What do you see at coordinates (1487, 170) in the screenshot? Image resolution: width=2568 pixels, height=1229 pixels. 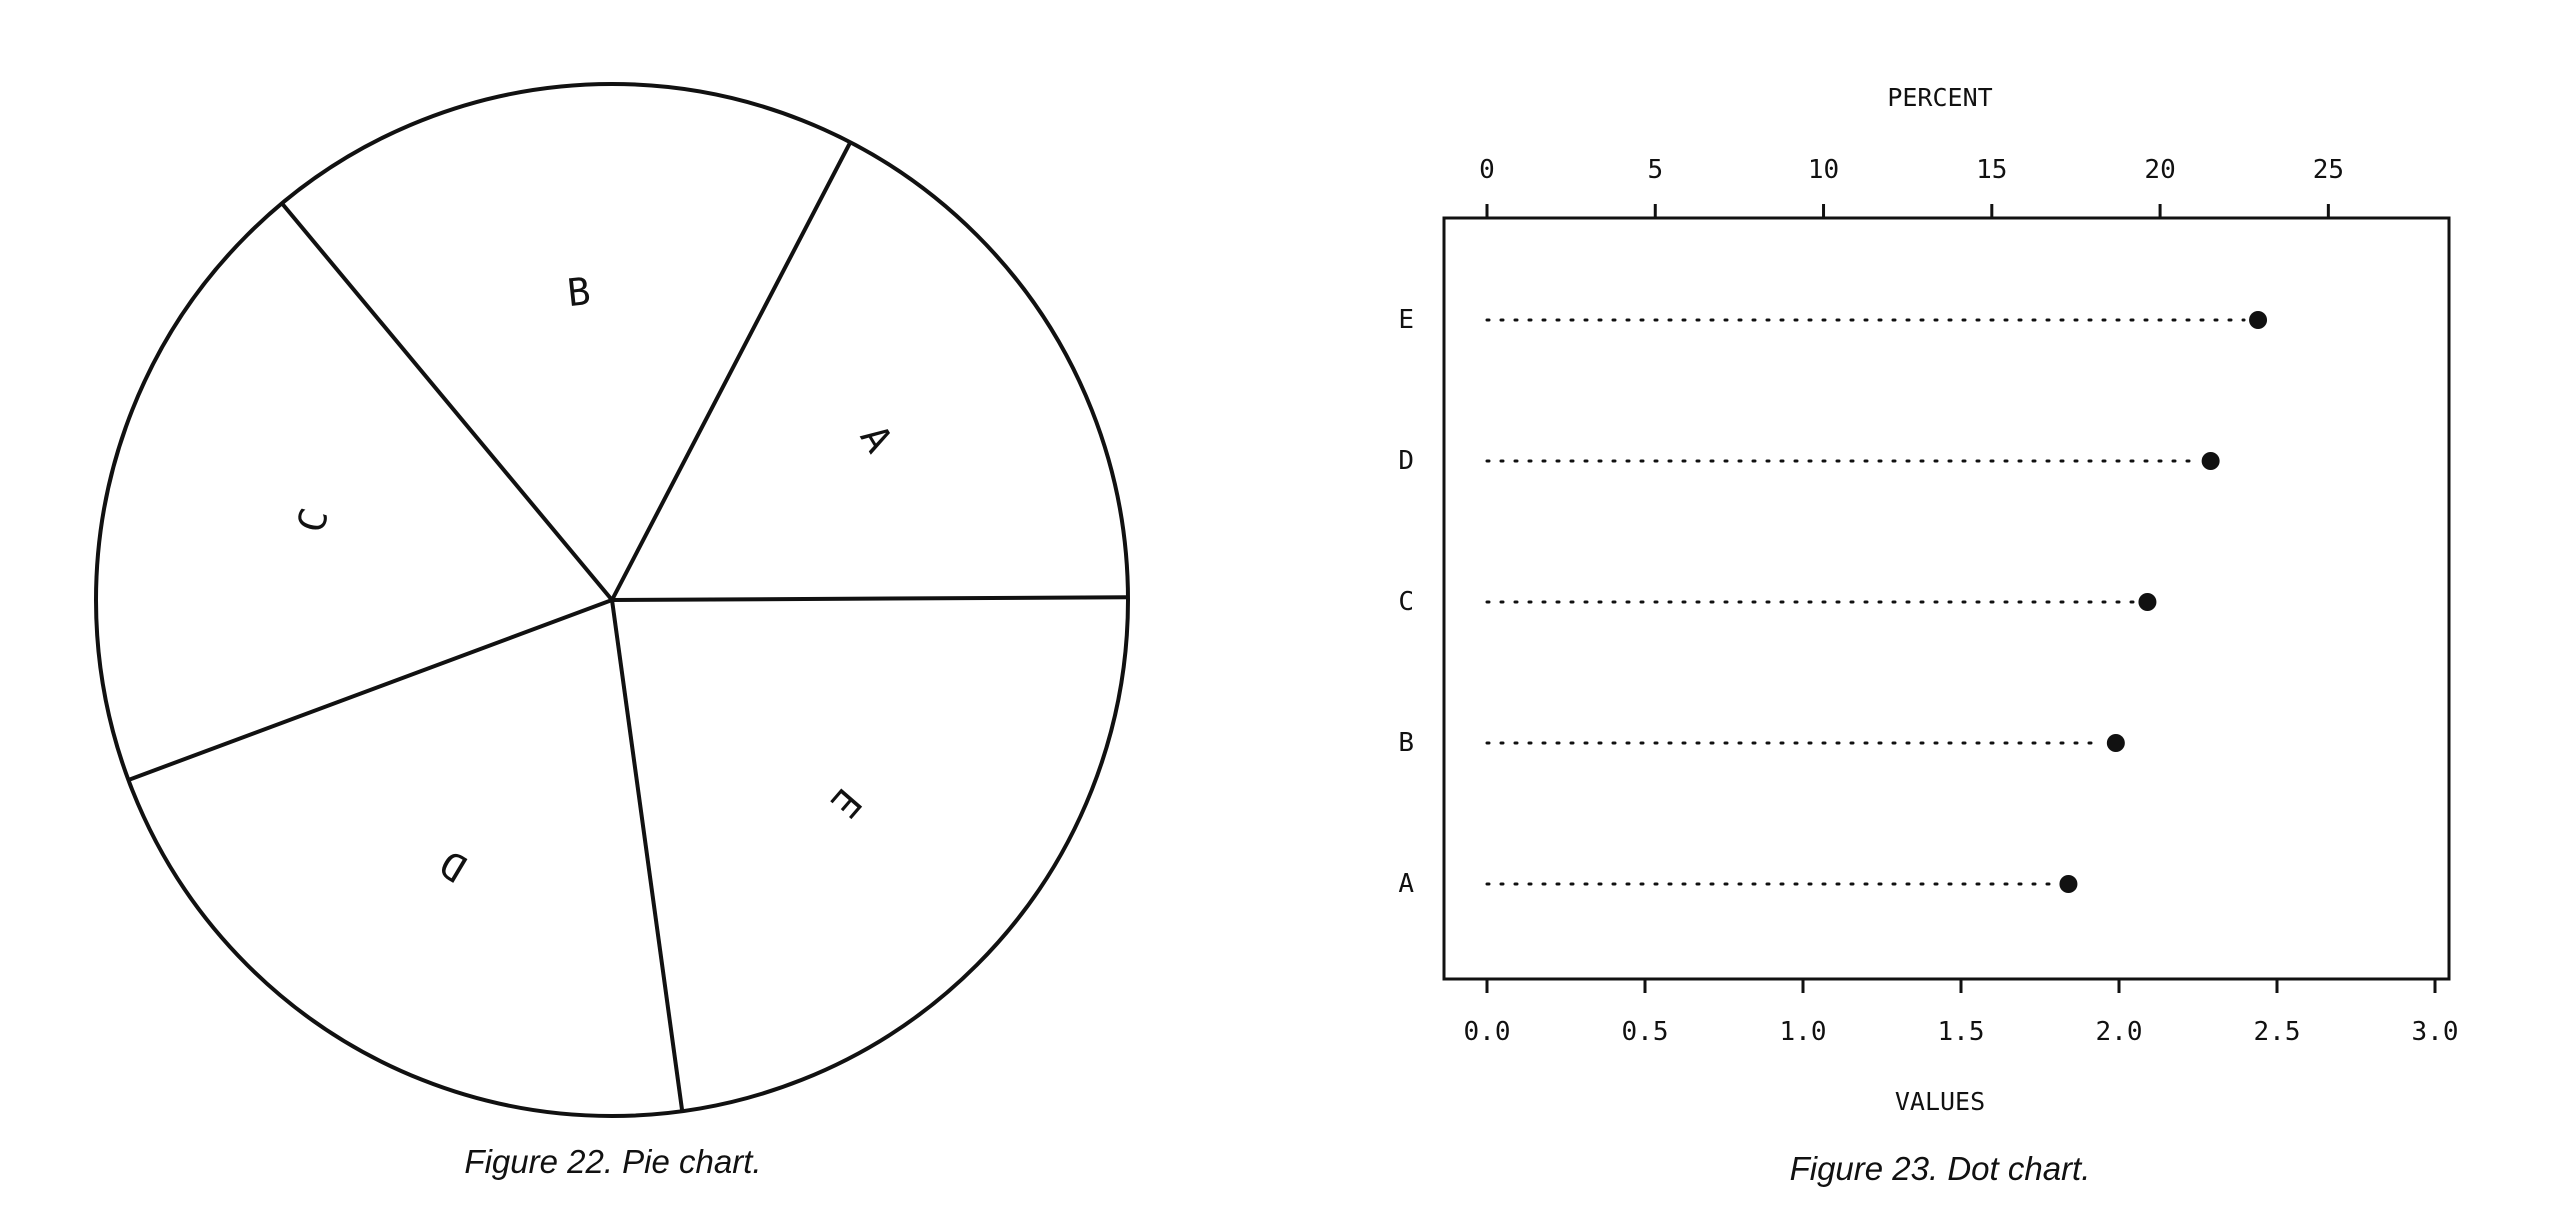 I see `percent-tick-label: 0` at bounding box center [1487, 170].